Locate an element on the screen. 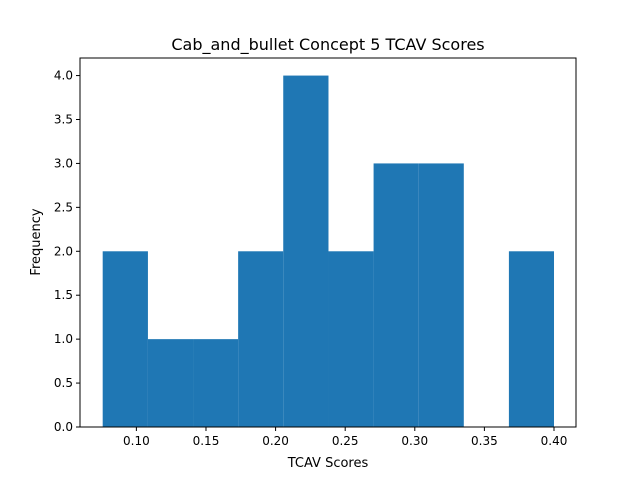  y-tick-label: 4.0 is located at coordinates (63, 76).